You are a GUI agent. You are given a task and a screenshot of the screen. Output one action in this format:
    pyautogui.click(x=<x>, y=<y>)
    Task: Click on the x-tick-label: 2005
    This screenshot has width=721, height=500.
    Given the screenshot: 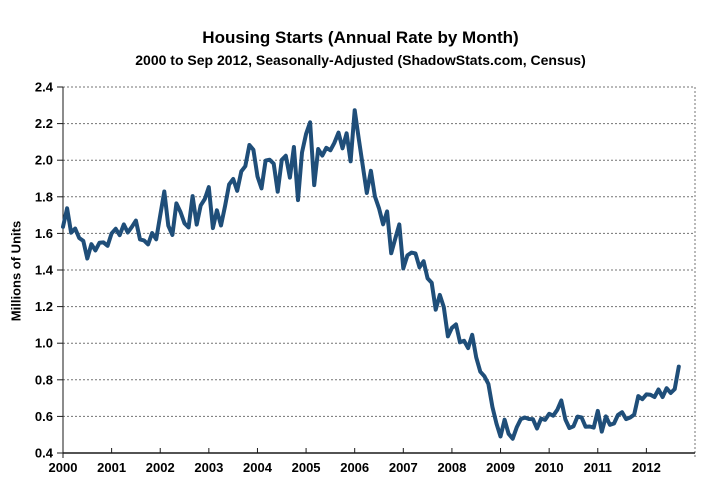 What is the action you would take?
    pyautogui.click(x=306, y=467)
    